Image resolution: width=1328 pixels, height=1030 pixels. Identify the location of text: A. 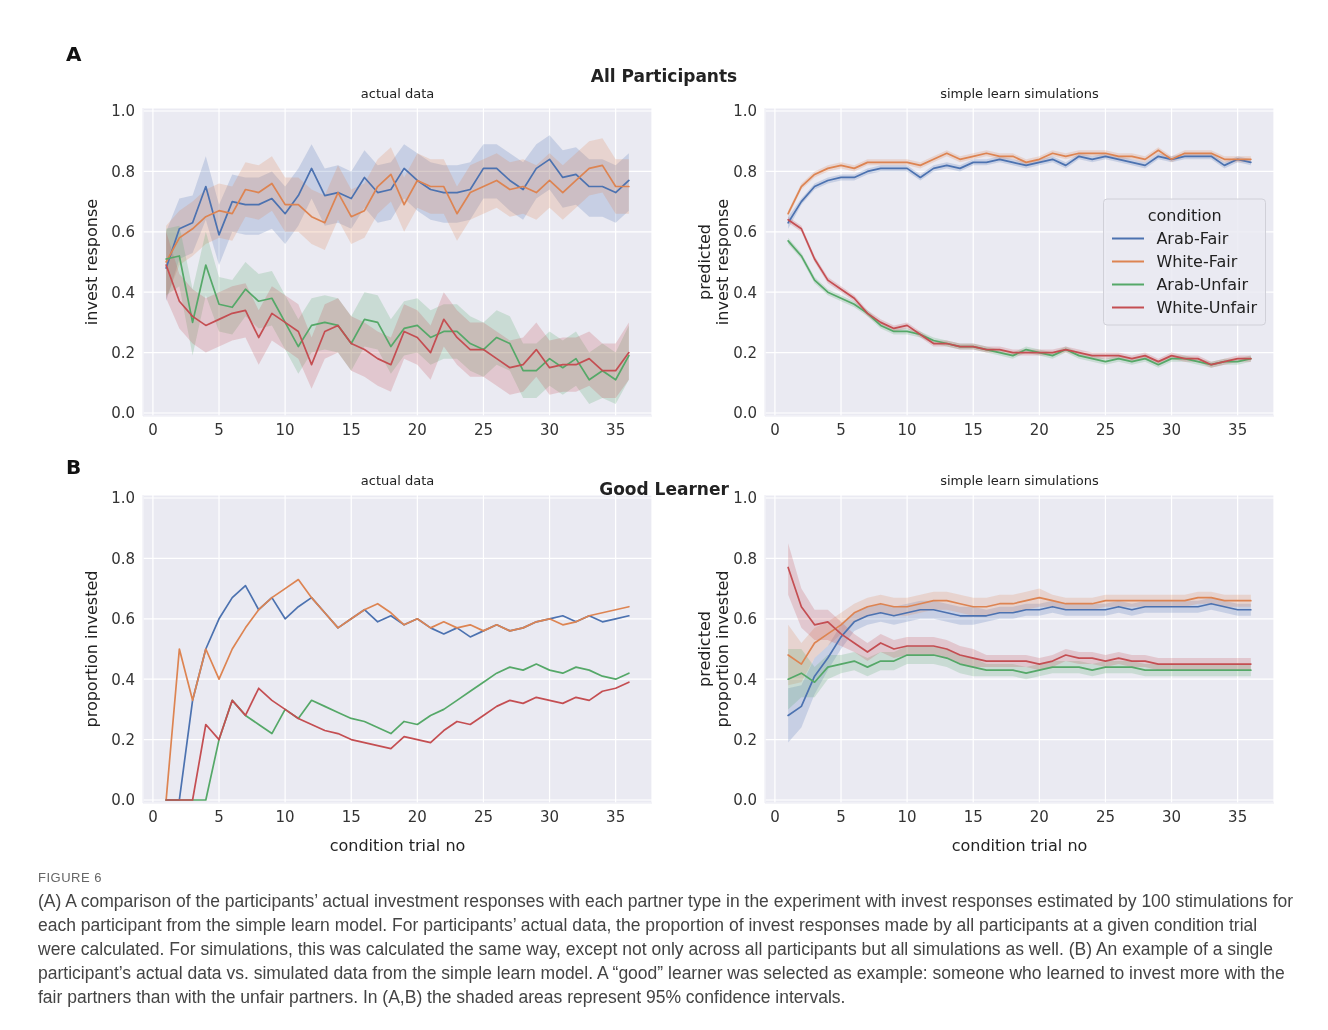
(74, 54).